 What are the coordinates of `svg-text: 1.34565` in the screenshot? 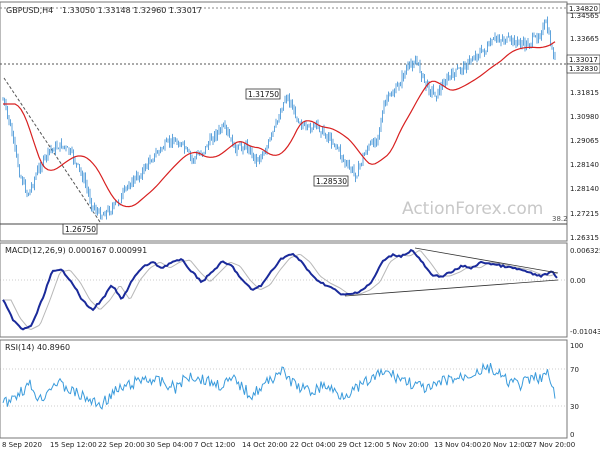 It's located at (584, 16).